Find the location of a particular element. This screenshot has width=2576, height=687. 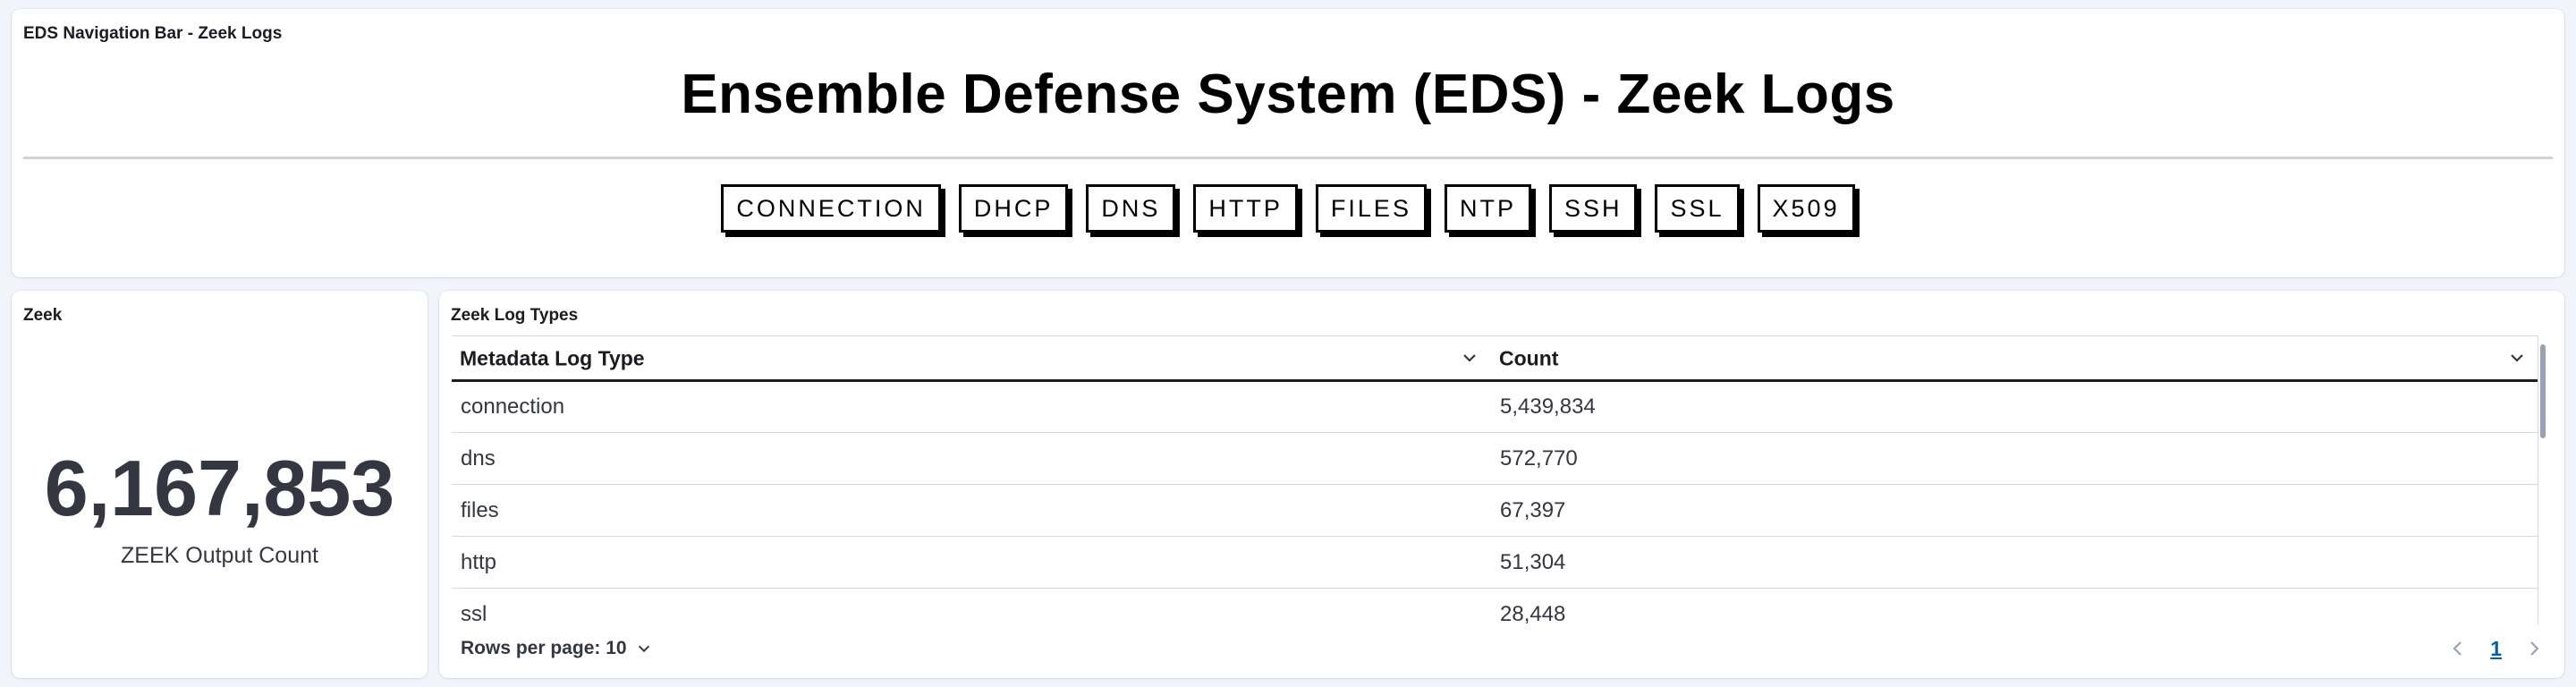

nav-button-files: FILES is located at coordinates (1371, 208).